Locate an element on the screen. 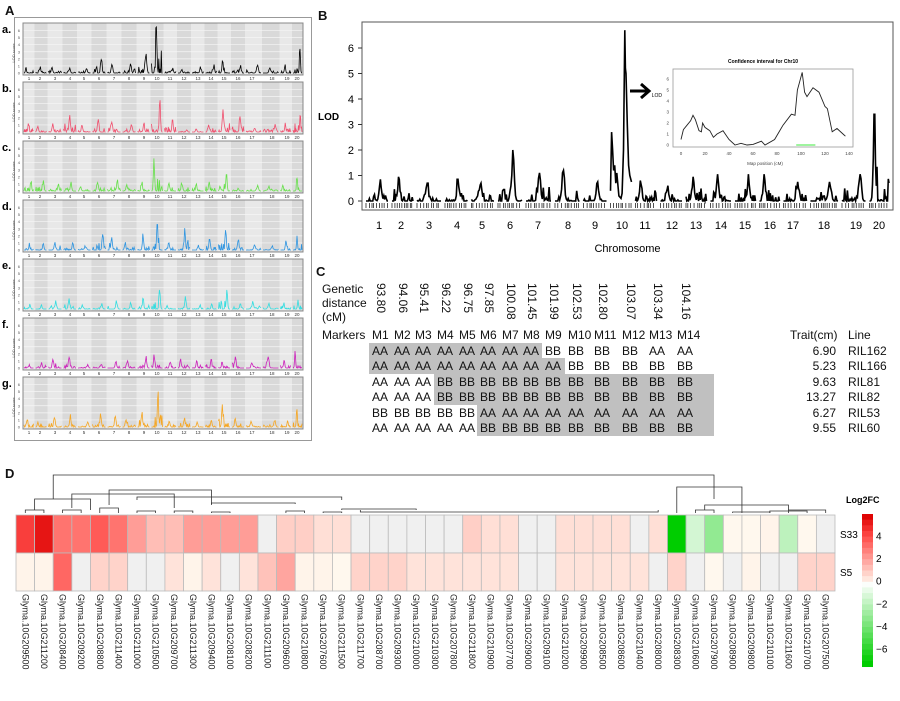 The width and height of the screenshot is (900, 701). legend-tick-label: −6 is located at coordinates (882, 649).